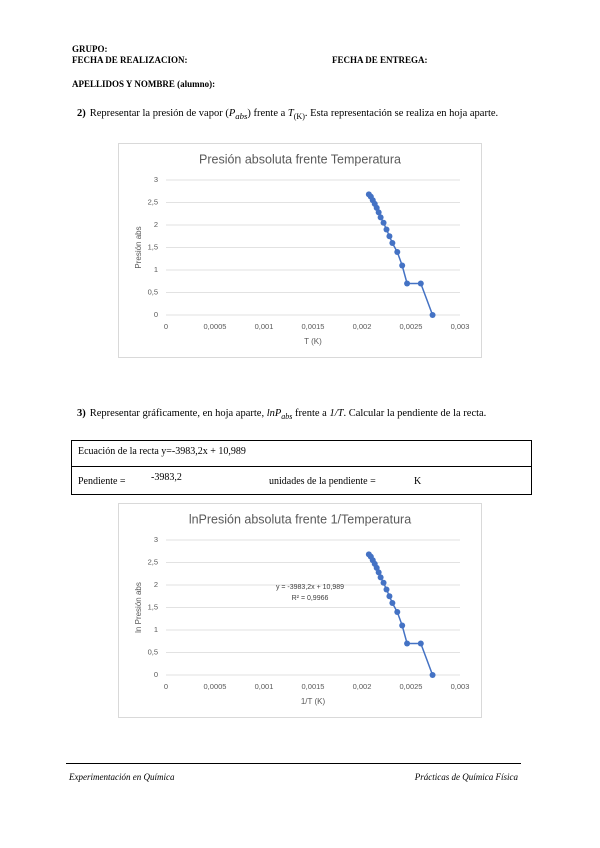  Describe the element at coordinates (301, 453) in the screenshot. I see `table-row: Ecuación de la recta y=-3983,2x + 10,989` at that location.